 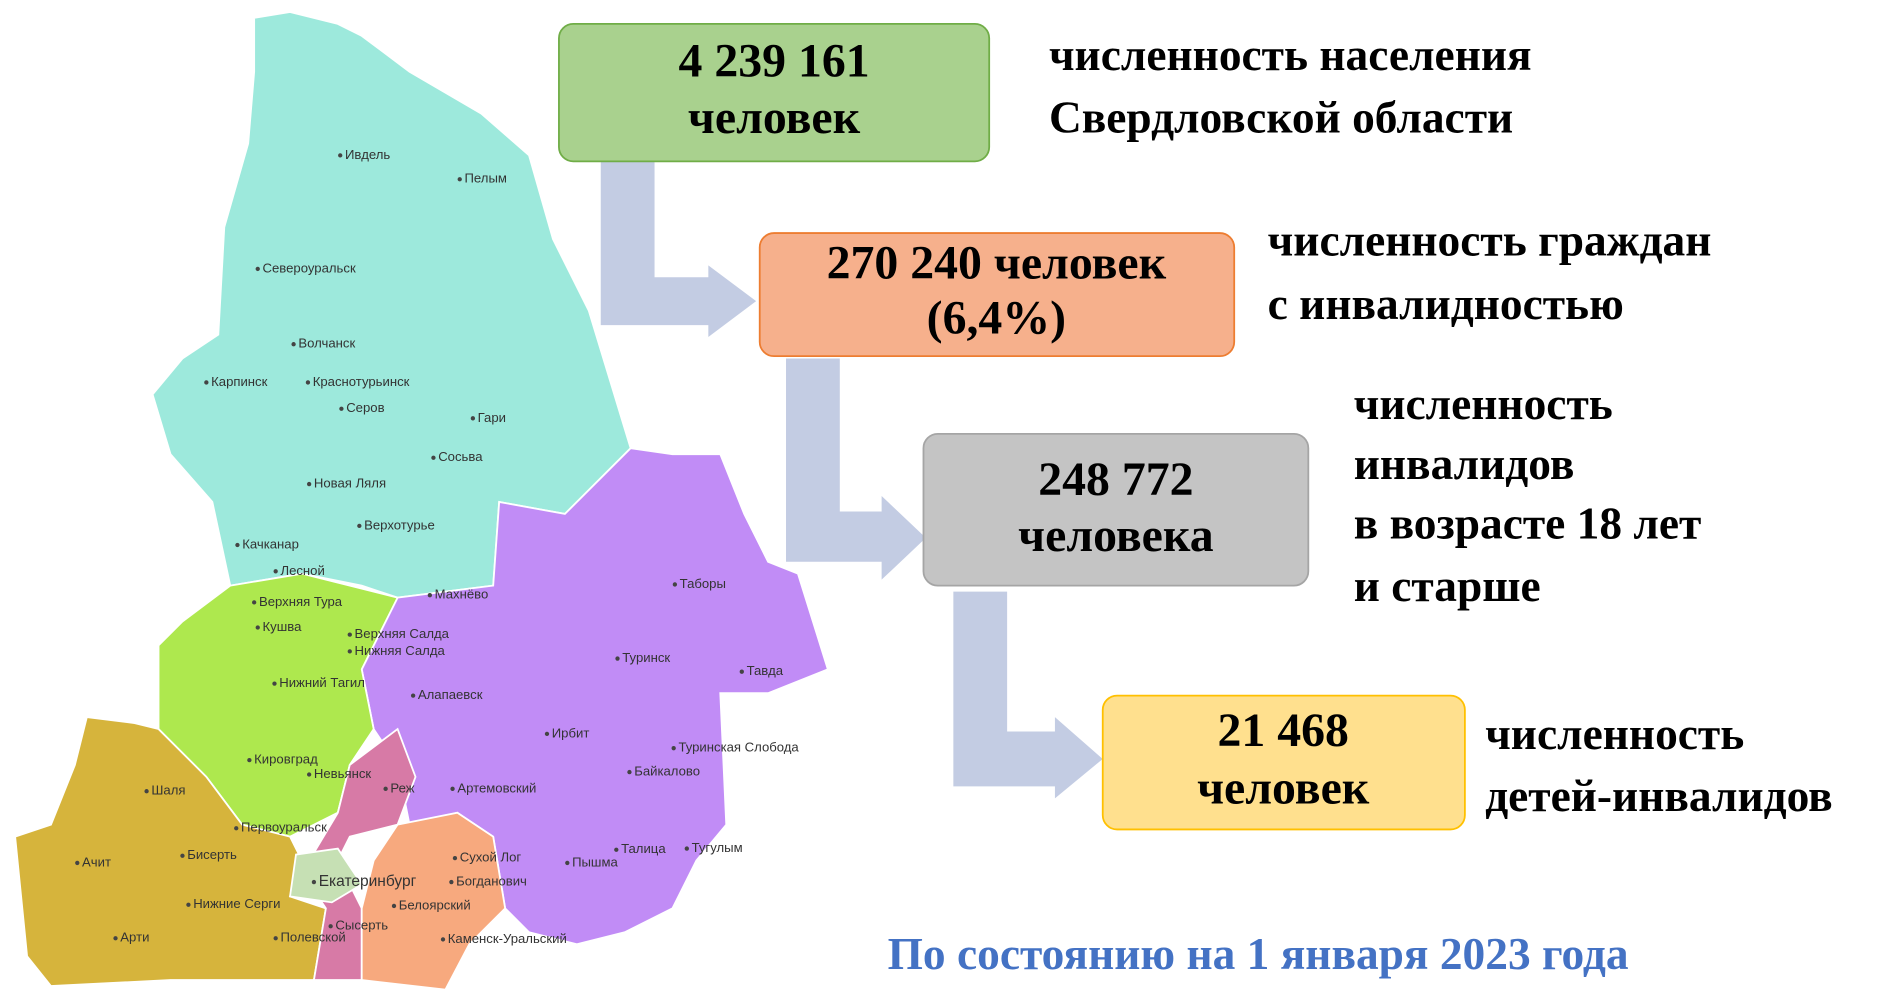 What do you see at coordinates (1446, 304) in the screenshot?
I see `caption: с инвалидностью` at bounding box center [1446, 304].